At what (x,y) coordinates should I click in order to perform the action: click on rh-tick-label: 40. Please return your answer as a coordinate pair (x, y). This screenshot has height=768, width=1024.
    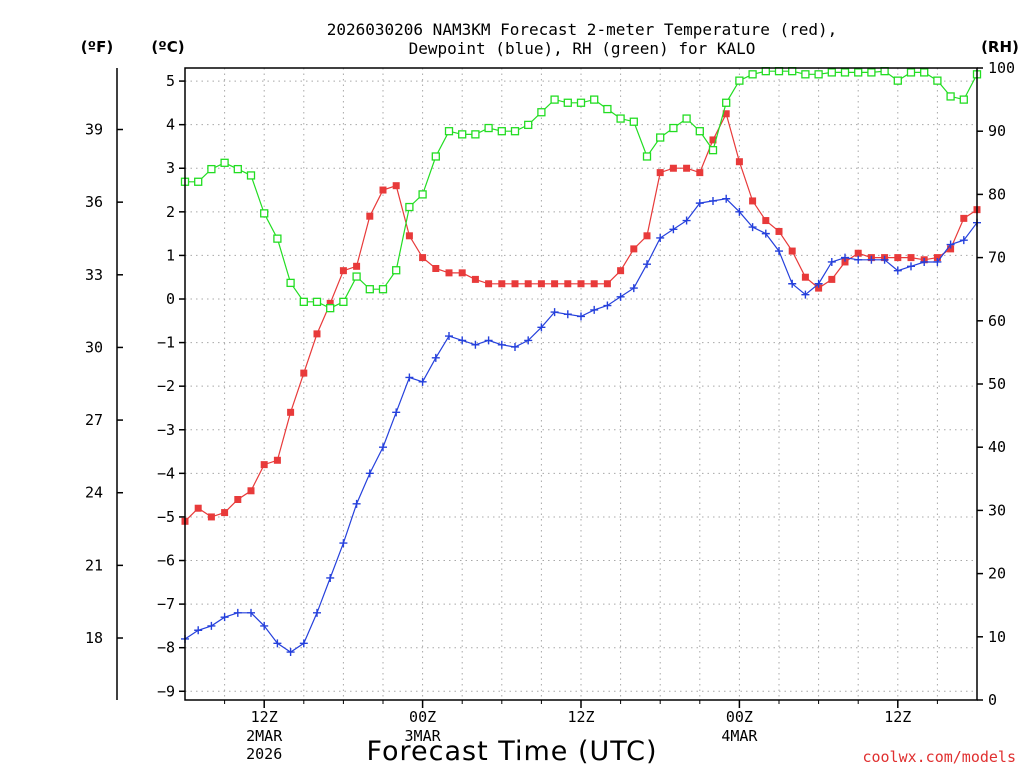
    Looking at the image, I should click on (997, 447).